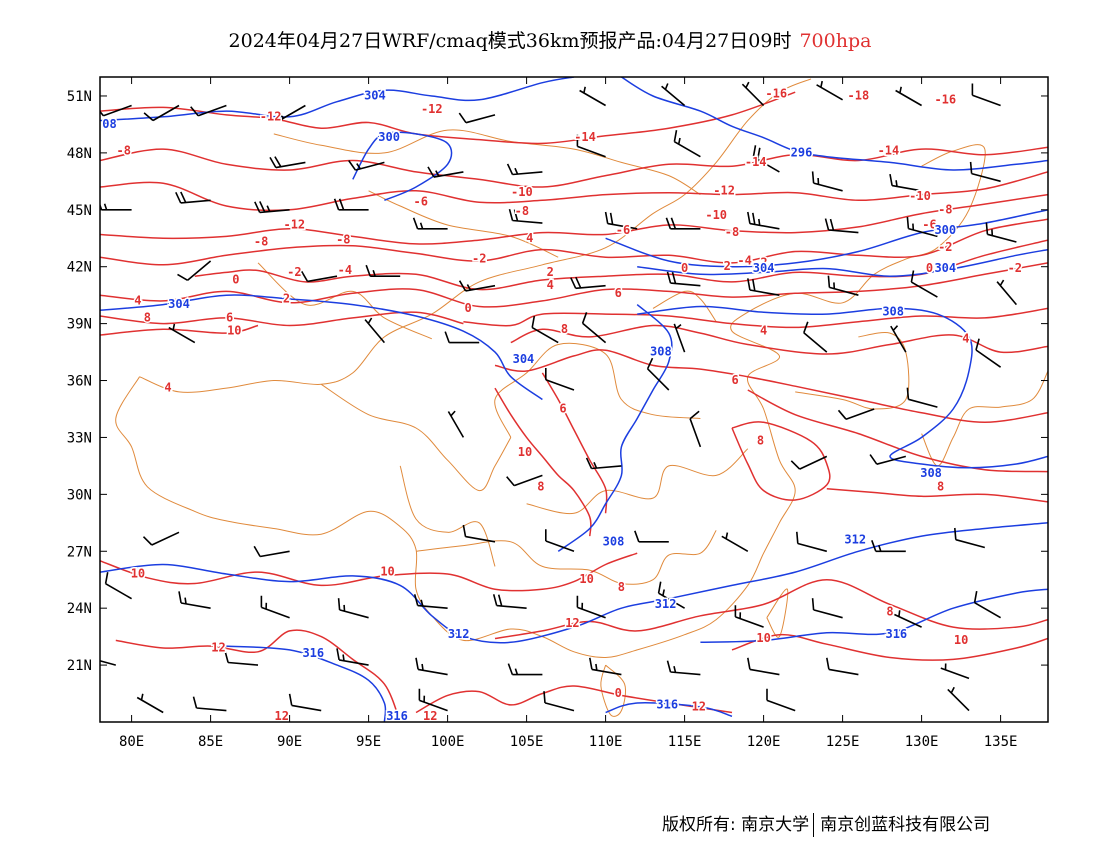 Image resolution: width=1100 pixels, height=850 pixels. Describe the element at coordinates (368, 742) in the screenshot. I see `x-tick-label: 95E` at that location.